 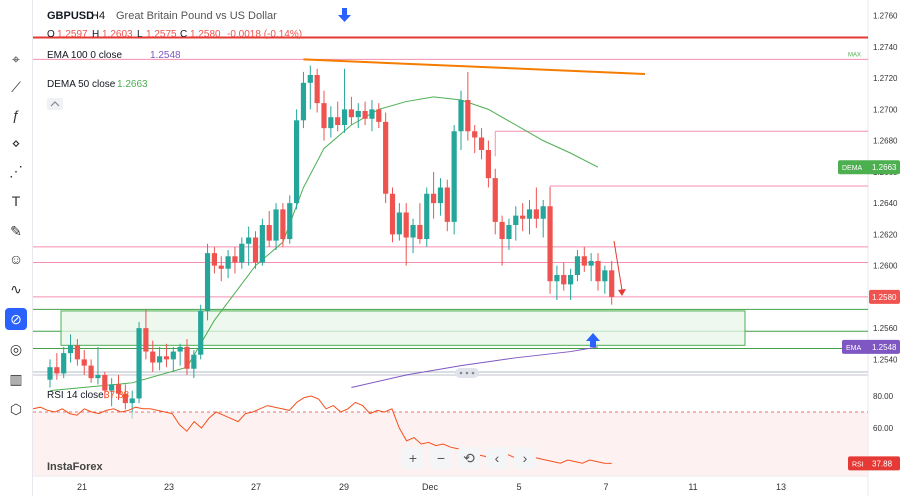 I want to click on scroll-left-button: ‹, so click(x=497, y=458).